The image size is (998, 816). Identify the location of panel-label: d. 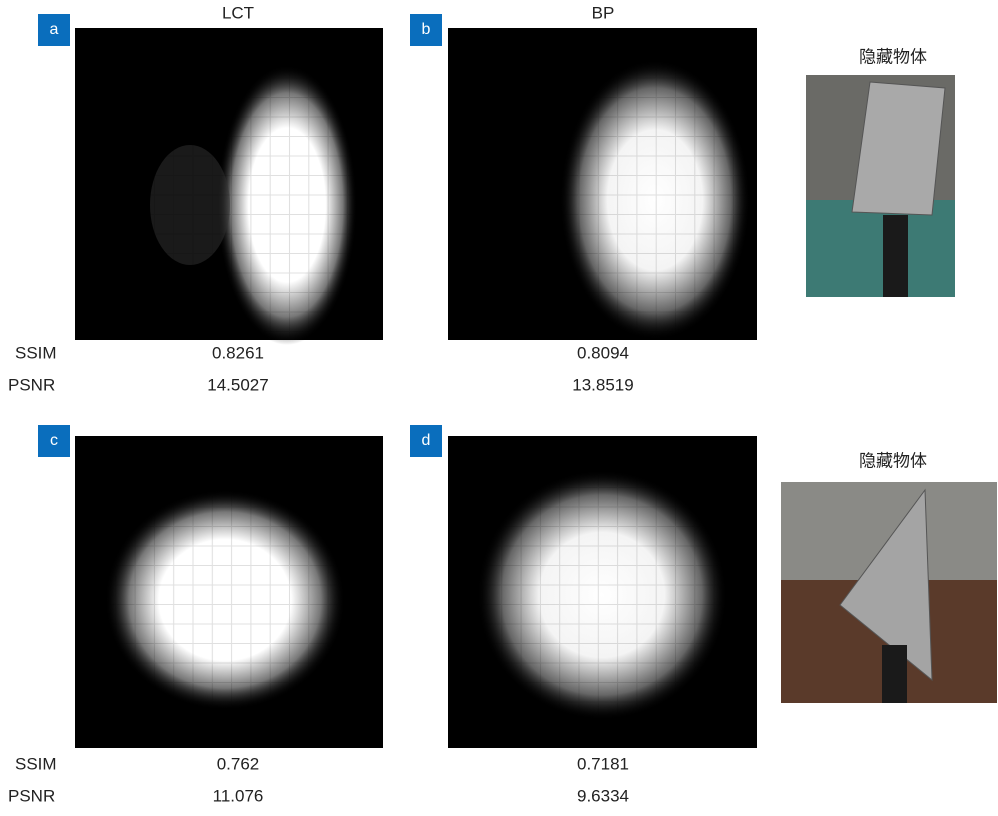
(426, 440).